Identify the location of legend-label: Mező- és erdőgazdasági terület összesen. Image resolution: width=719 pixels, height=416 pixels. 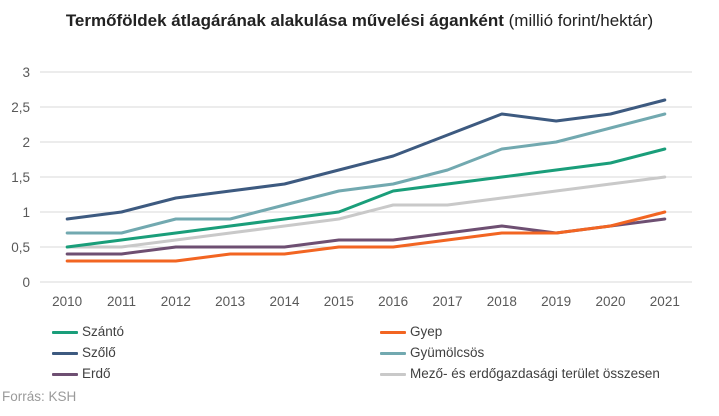
(535, 373).